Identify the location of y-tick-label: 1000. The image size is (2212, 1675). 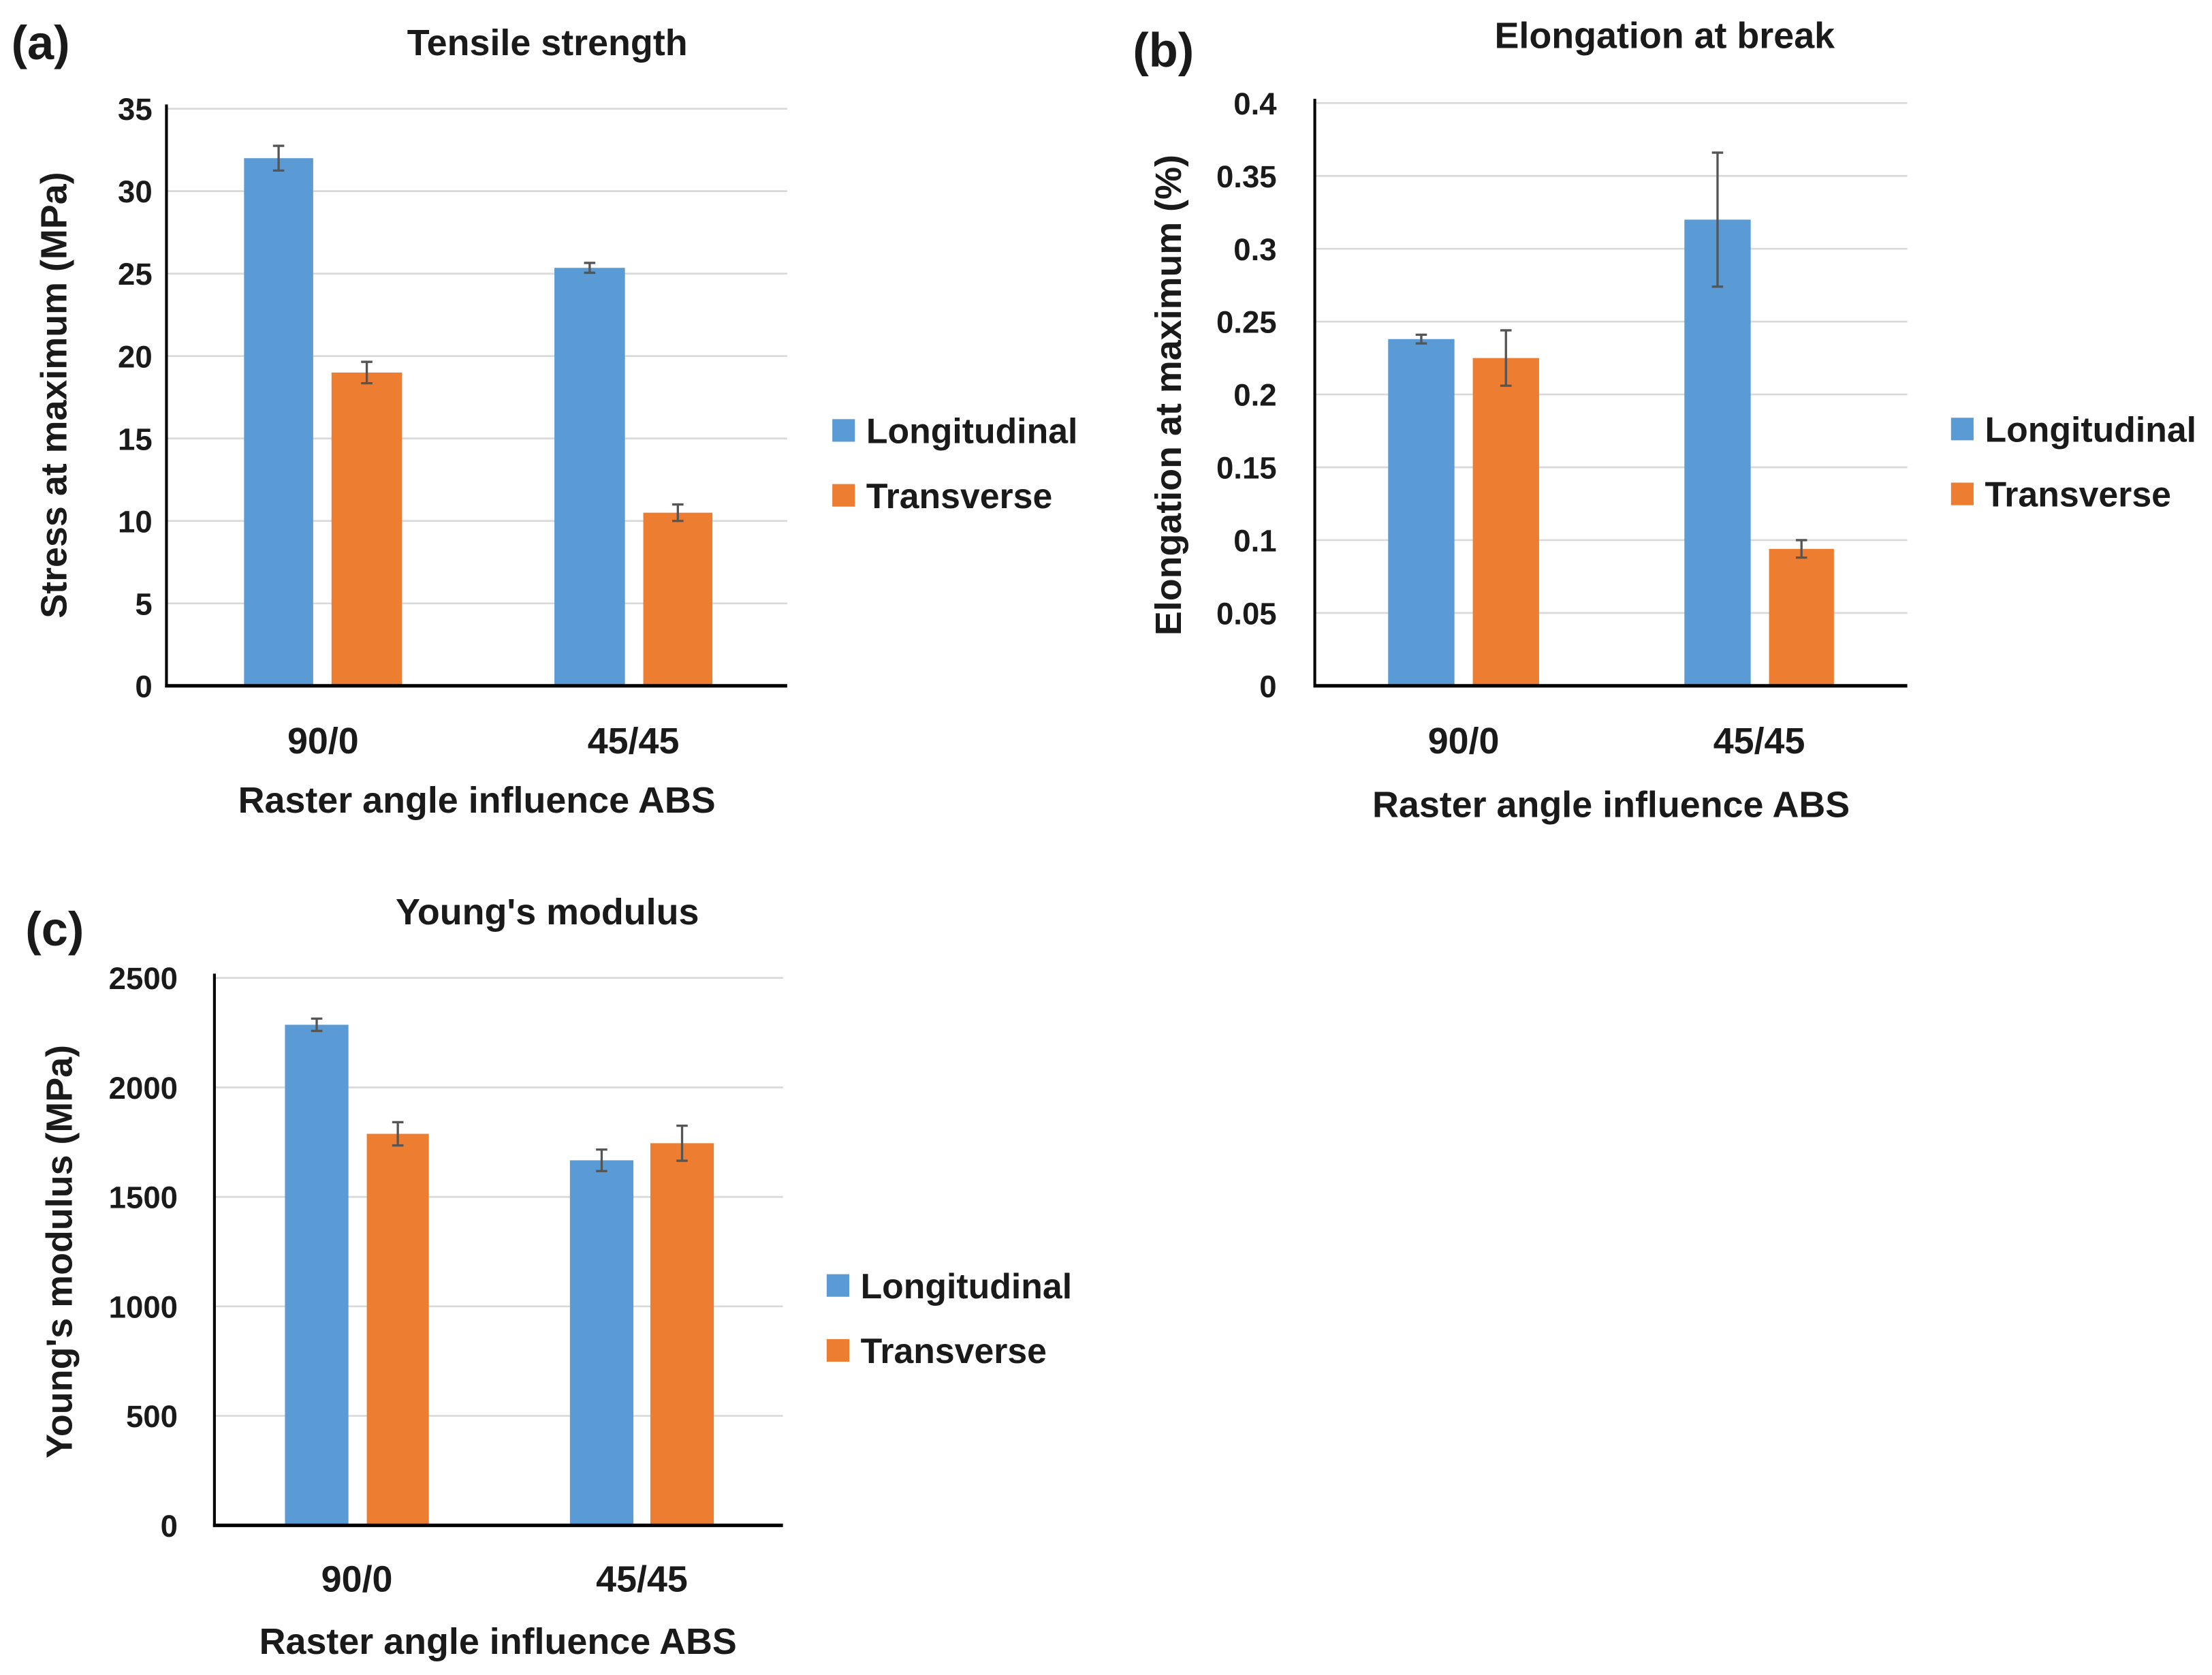
(143, 1307).